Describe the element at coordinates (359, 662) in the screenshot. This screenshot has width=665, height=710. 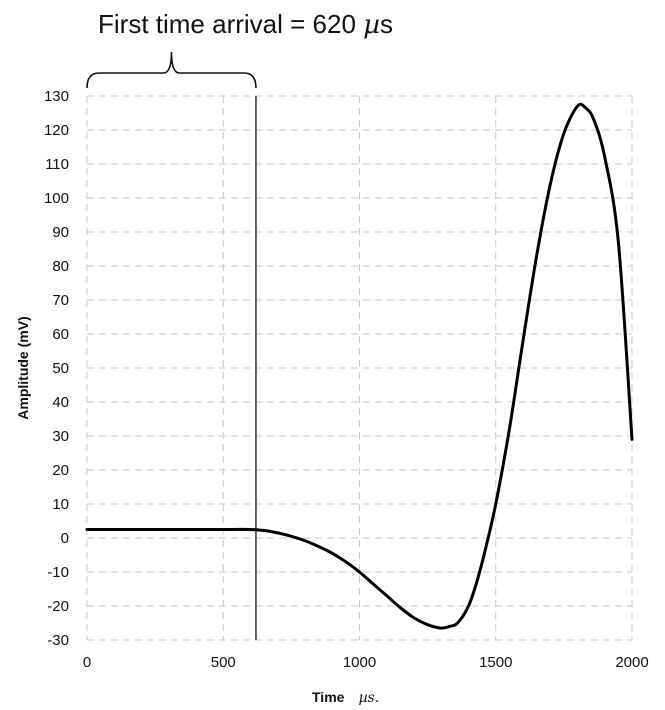
I see `x-tick-label: 1000` at that location.